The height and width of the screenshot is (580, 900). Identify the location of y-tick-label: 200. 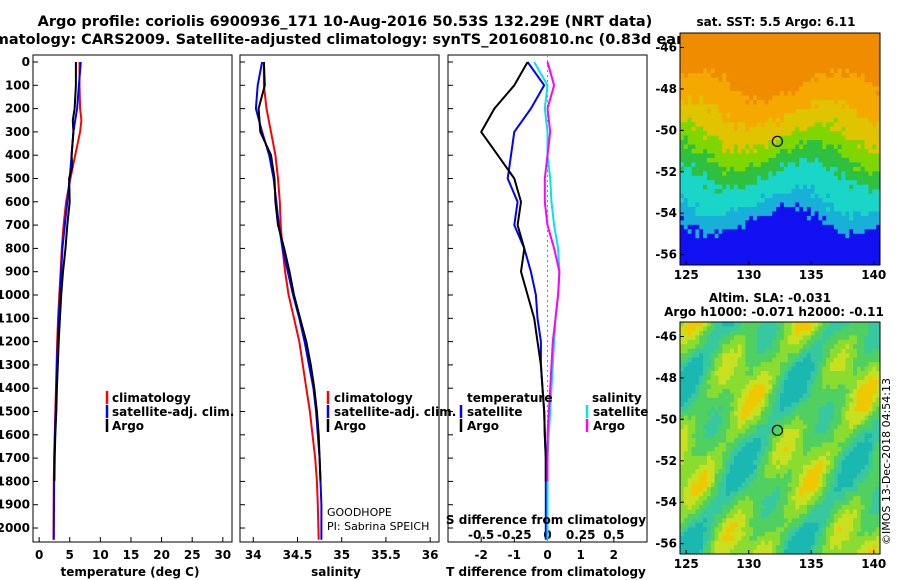
(17, 109).